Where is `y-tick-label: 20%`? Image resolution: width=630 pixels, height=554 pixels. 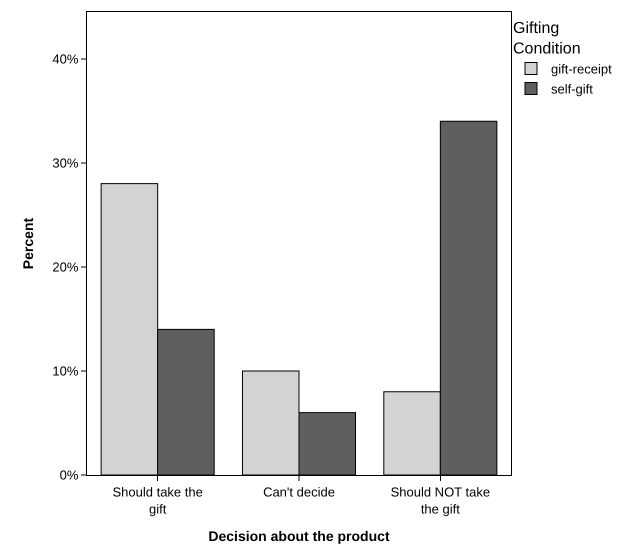
y-tick-label: 20% is located at coordinates (65, 266).